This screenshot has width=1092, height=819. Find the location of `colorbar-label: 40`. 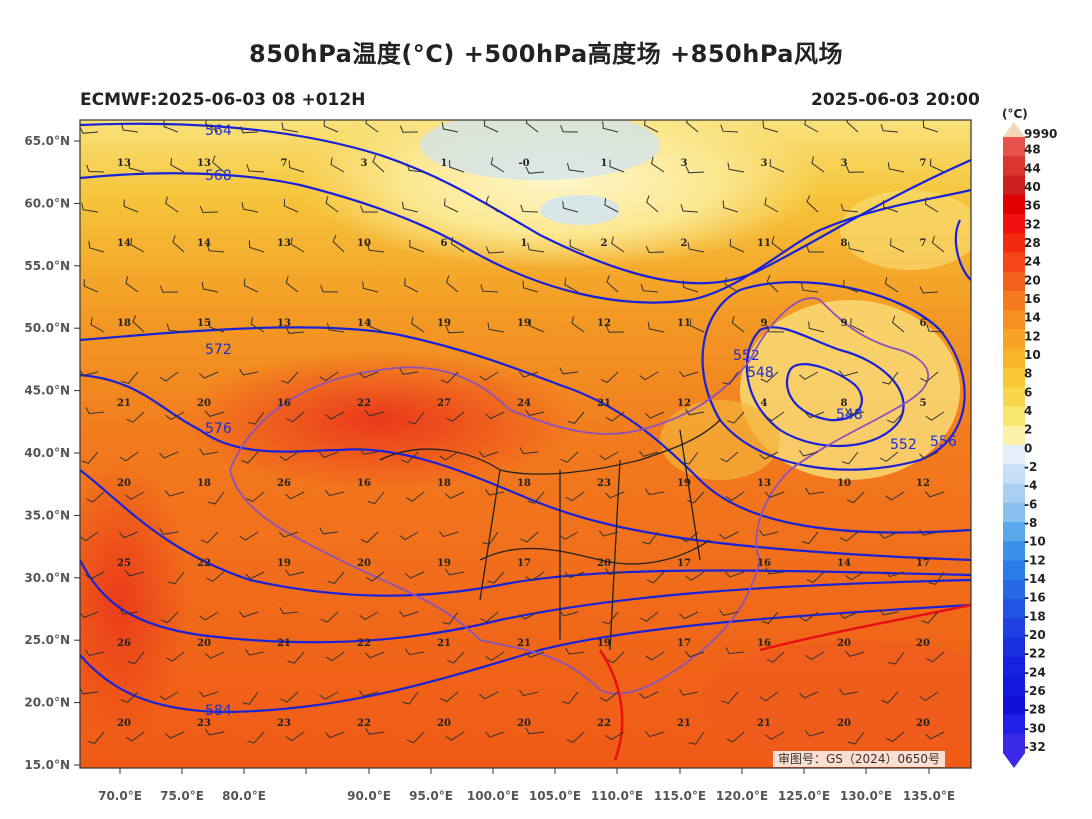

colorbar-label: 40 is located at coordinates (1032, 187).